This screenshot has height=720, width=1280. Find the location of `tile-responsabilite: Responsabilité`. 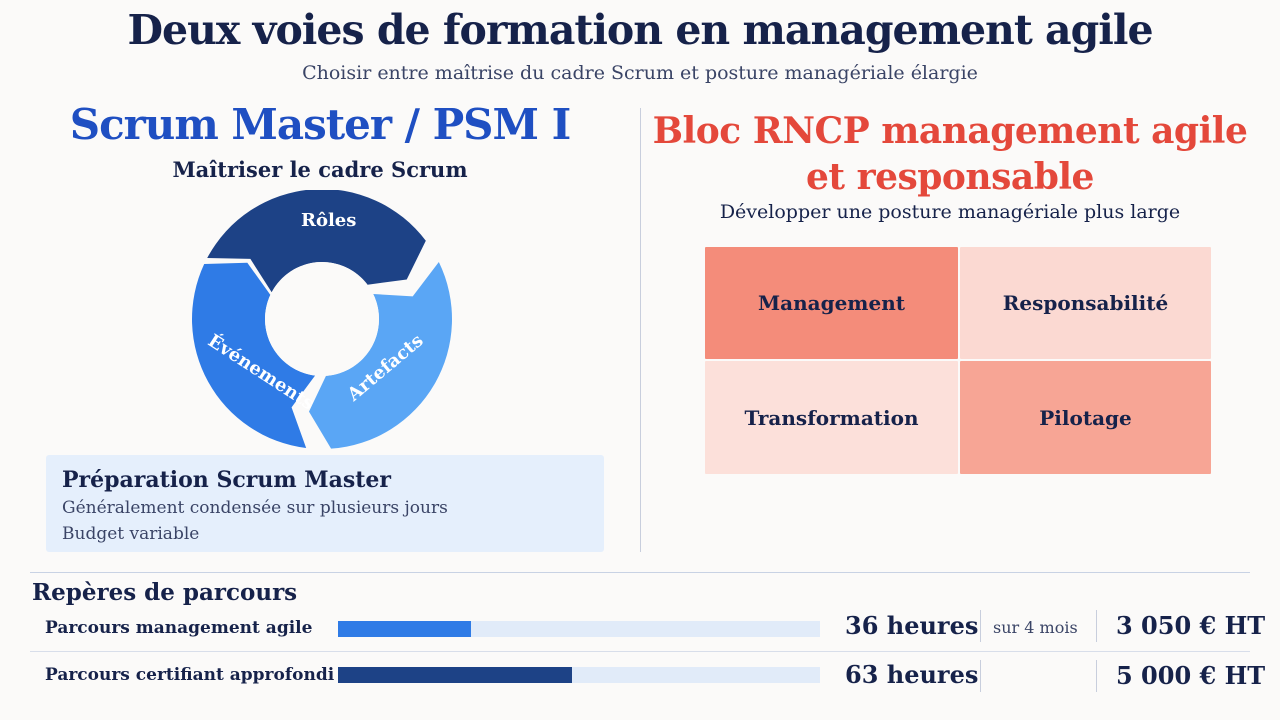

tile-responsabilite: Responsabilité is located at coordinates (1085, 303).